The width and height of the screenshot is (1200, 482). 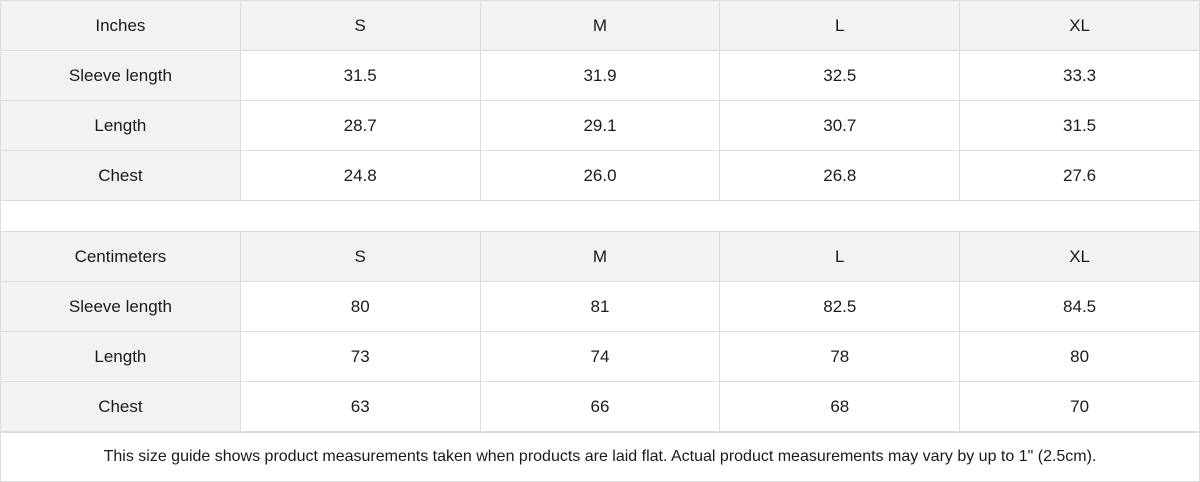 I want to click on measurement-value: 30.7, so click(x=840, y=126).